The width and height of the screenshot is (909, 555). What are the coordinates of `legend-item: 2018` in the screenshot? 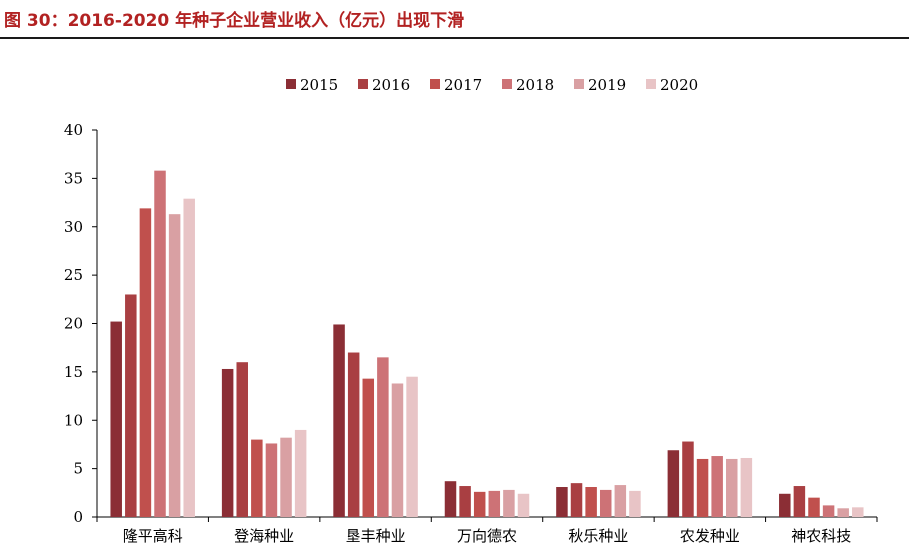 It's located at (528, 85).